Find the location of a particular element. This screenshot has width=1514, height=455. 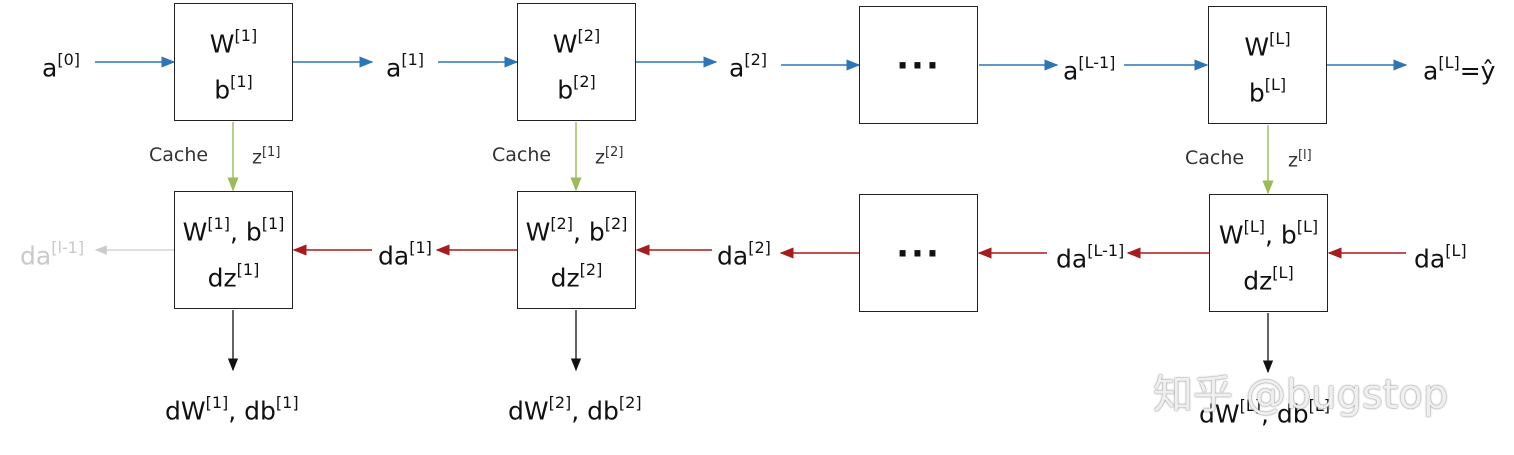

forward-layer-L-box: W[L] b[L] is located at coordinates (1267, 65).